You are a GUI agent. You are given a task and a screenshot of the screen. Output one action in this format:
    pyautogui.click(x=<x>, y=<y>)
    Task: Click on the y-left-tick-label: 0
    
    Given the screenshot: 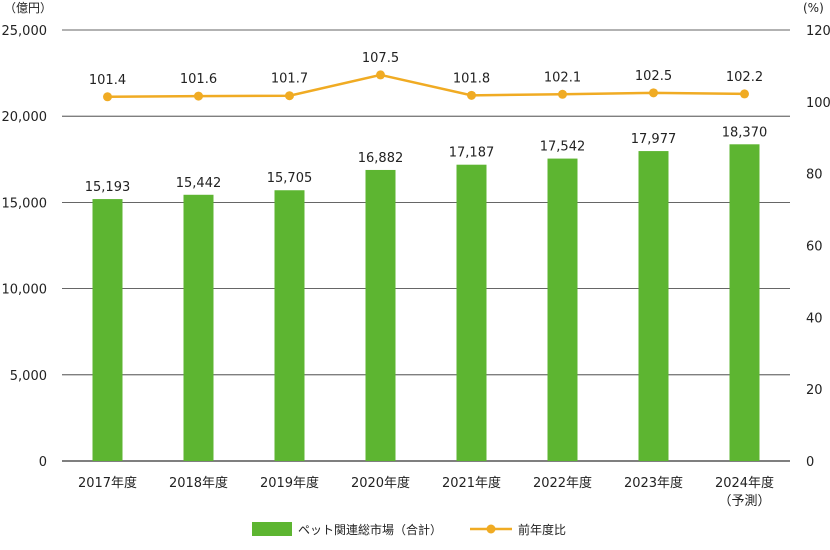 What is the action you would take?
    pyautogui.click(x=43, y=462)
    